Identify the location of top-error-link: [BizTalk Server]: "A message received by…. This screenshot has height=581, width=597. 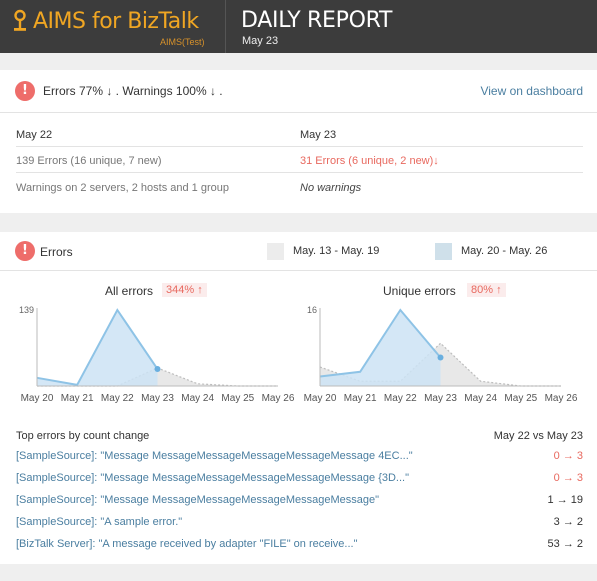
(187, 544).